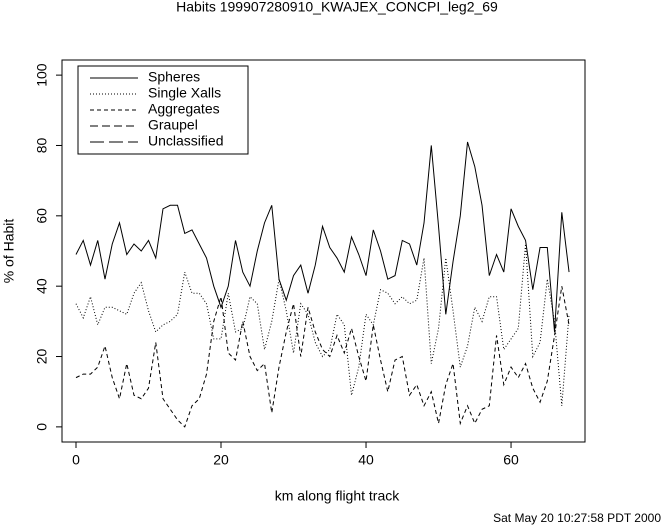 The height and width of the screenshot is (527, 663). Describe the element at coordinates (9, 251) in the screenshot. I see `y-axis-label: % of Habit` at that location.